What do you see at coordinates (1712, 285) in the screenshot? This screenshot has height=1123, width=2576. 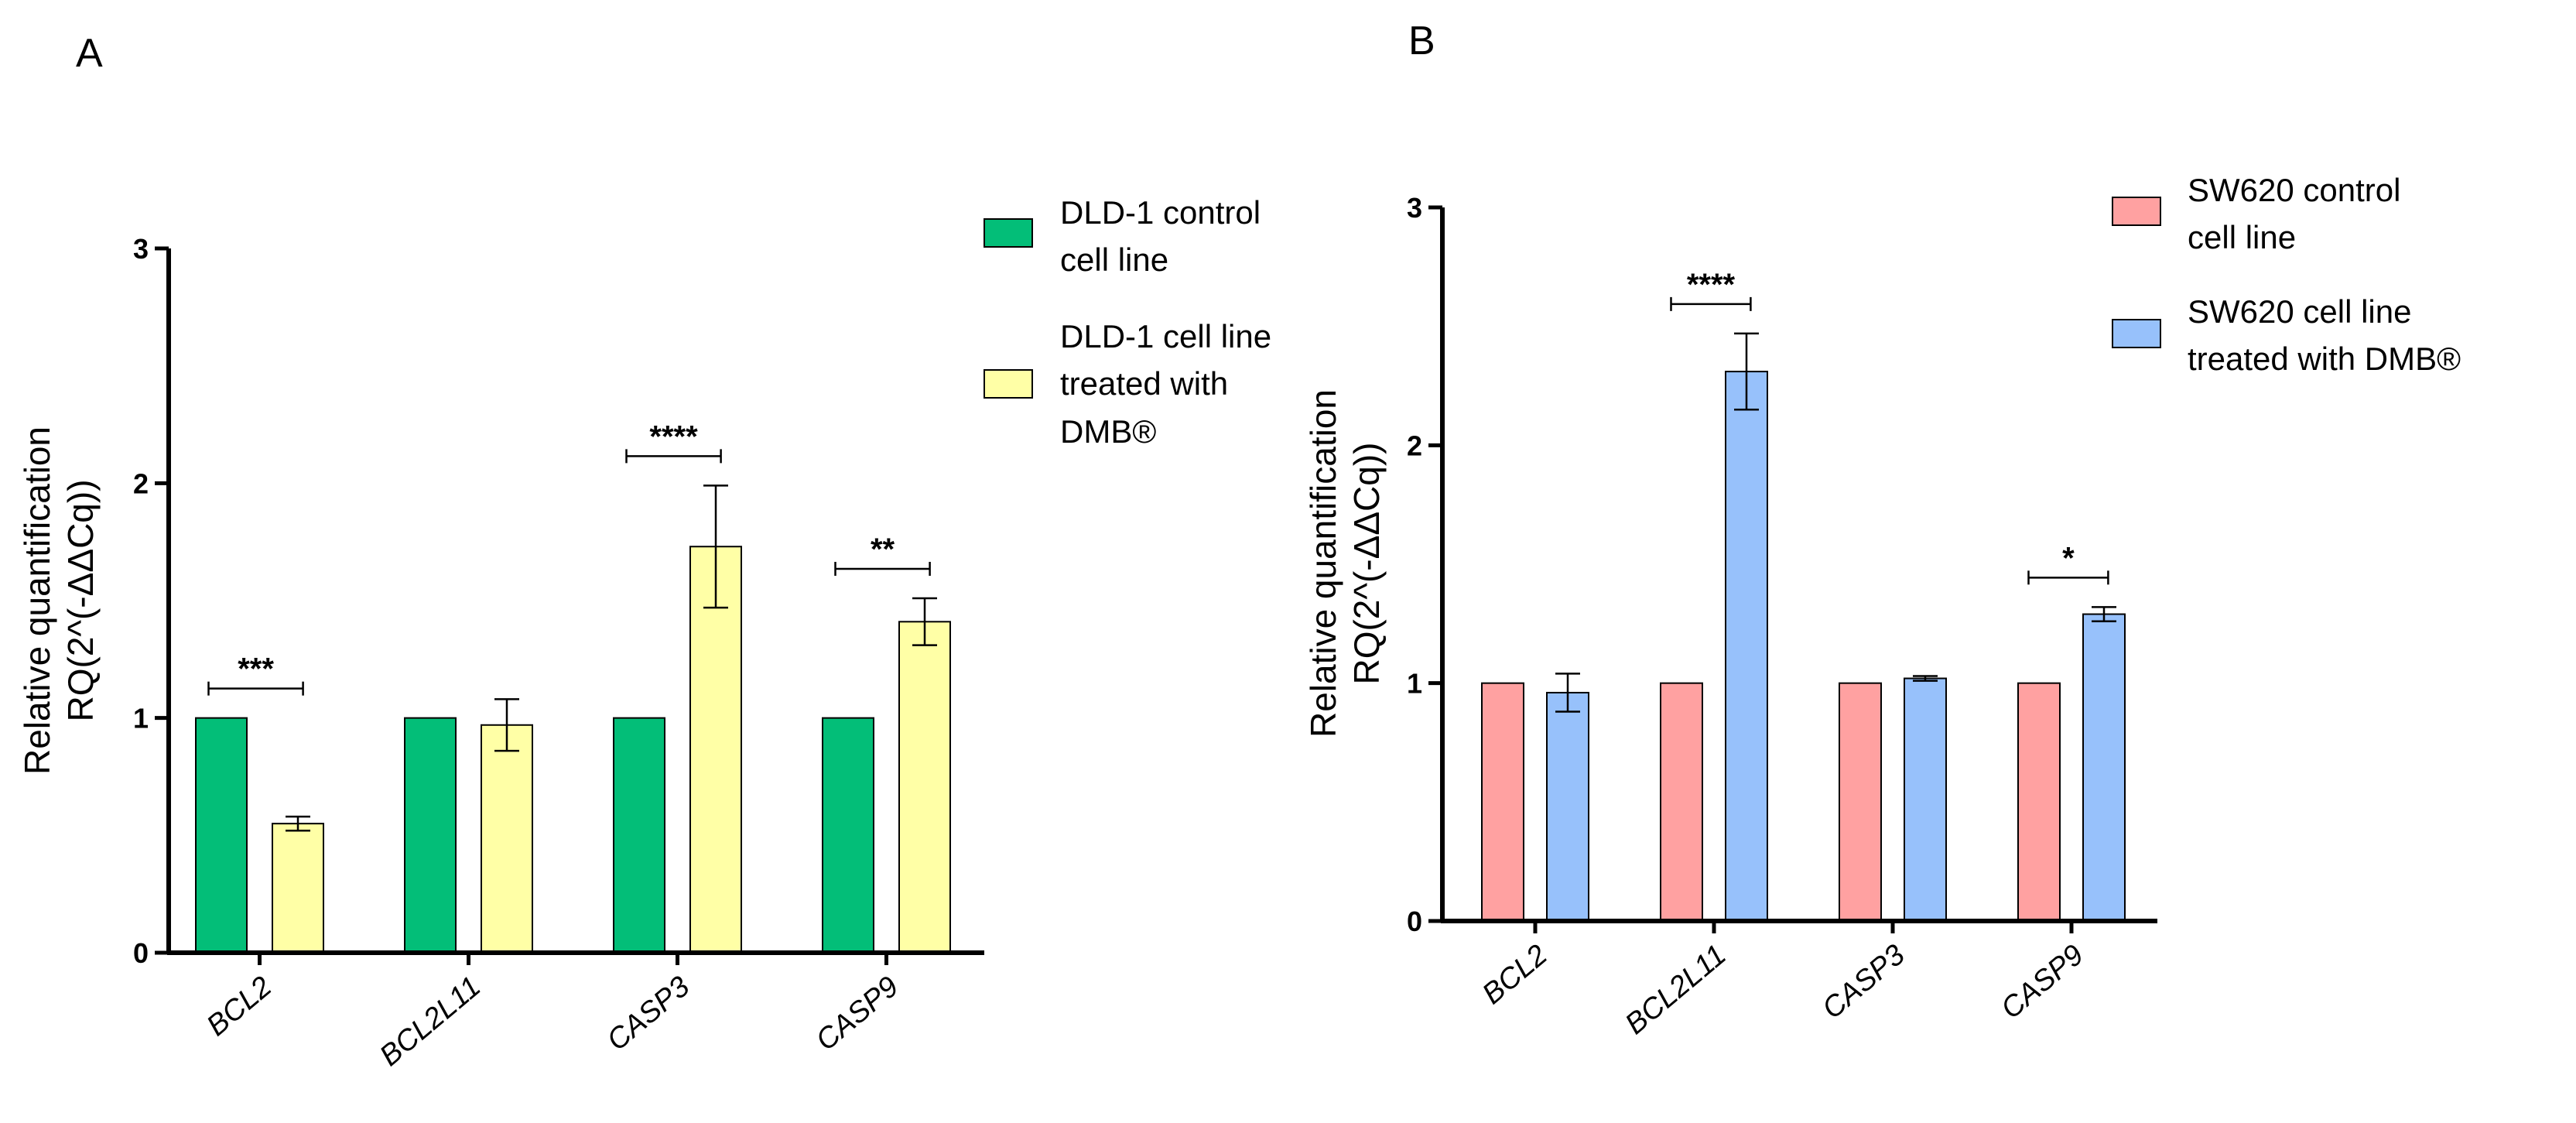 I see `significance-label-bcl2l11: ****` at bounding box center [1712, 285].